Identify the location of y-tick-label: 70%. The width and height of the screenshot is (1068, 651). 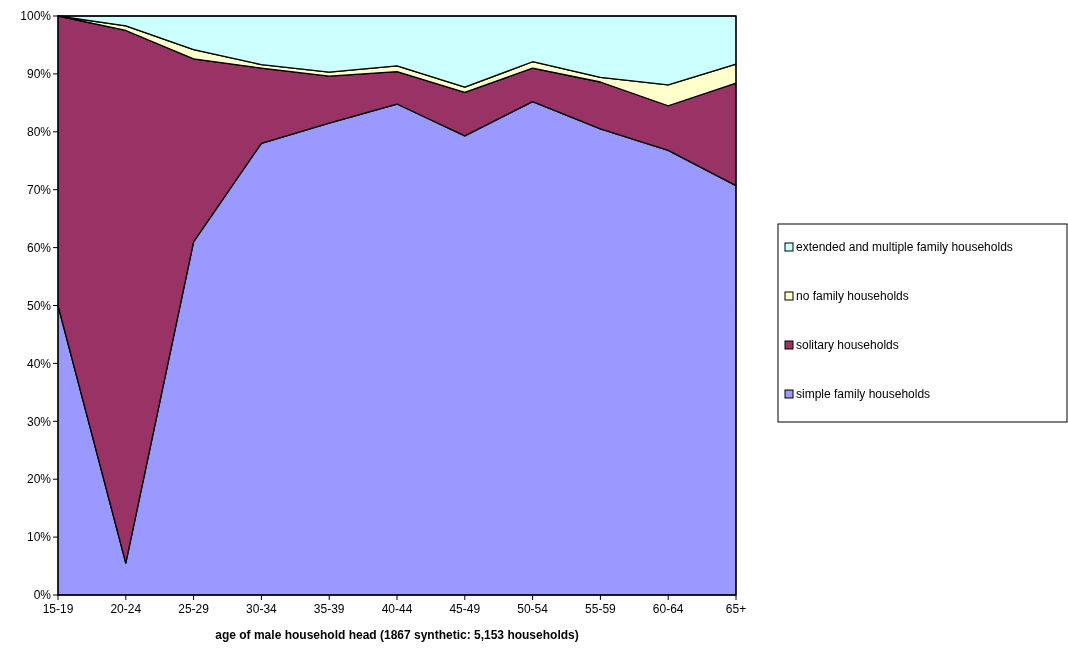
(39, 189).